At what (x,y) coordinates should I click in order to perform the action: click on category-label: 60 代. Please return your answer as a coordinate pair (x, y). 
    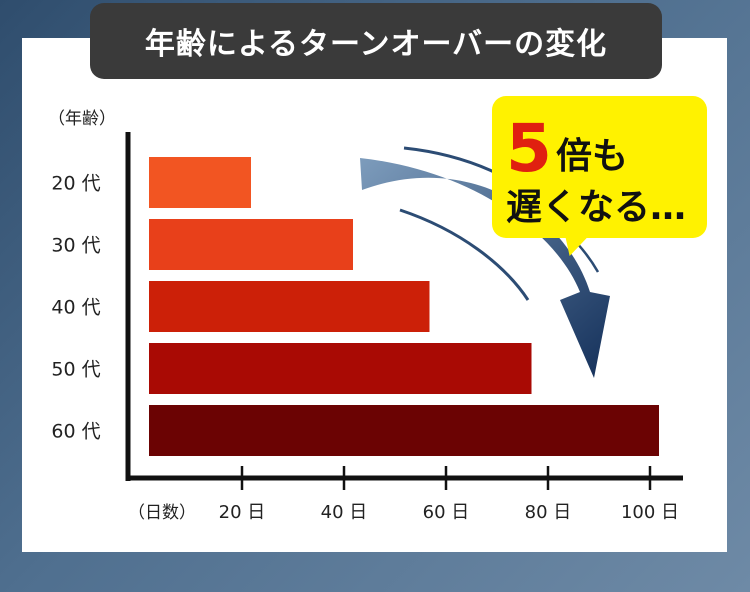
    Looking at the image, I should click on (75, 432).